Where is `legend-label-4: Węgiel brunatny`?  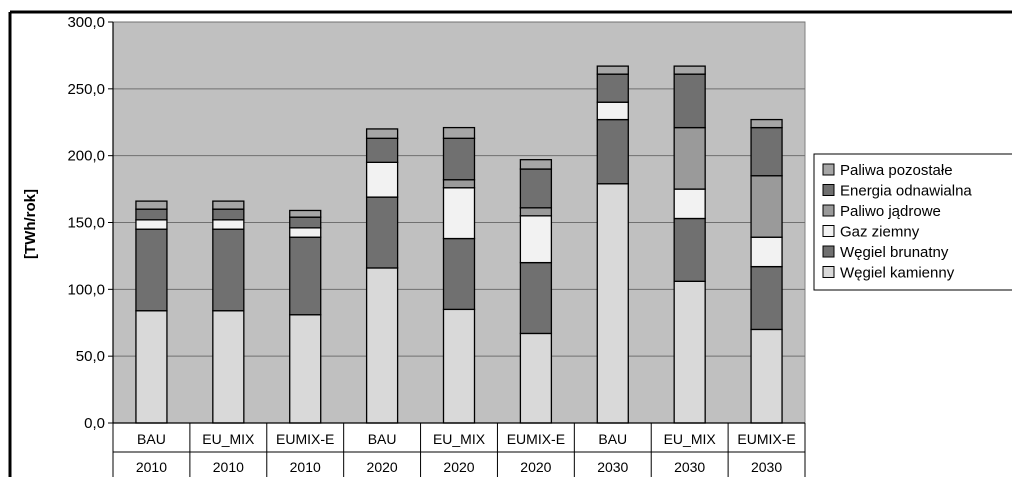
legend-label-4: Węgiel brunatny is located at coordinates (894, 252).